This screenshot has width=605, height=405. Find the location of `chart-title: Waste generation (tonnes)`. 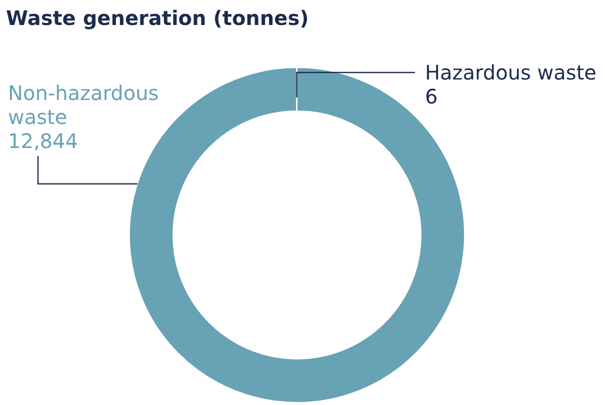

chart-title: Waste generation (tonnes) is located at coordinates (157, 18).